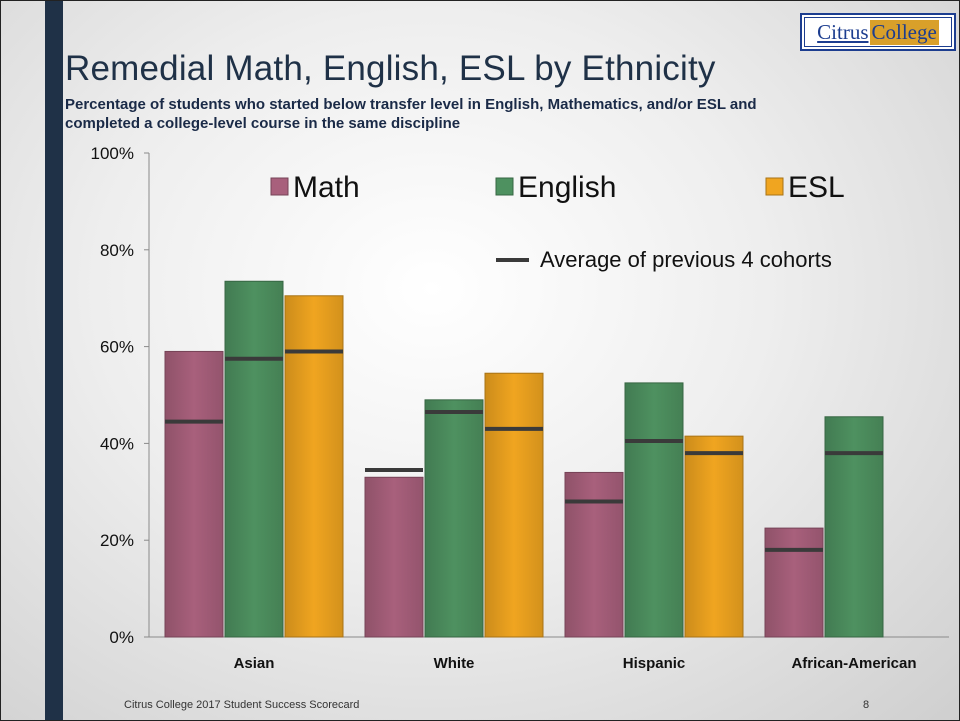 This screenshot has width=960, height=721. I want to click on bar-english-white, so click(454, 518).